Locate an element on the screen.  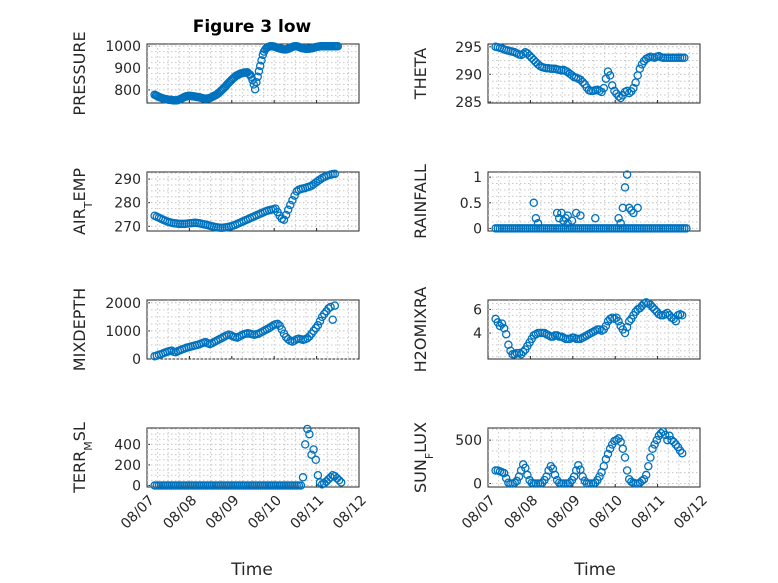
y-axis-label-main: AIR is located at coordinates (79, 221).